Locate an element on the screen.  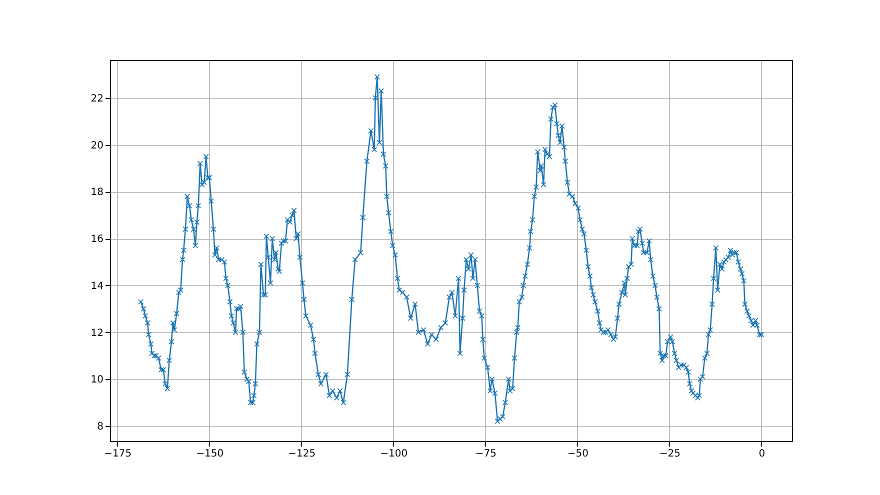
x-tick-label: −25 is located at coordinates (669, 454).